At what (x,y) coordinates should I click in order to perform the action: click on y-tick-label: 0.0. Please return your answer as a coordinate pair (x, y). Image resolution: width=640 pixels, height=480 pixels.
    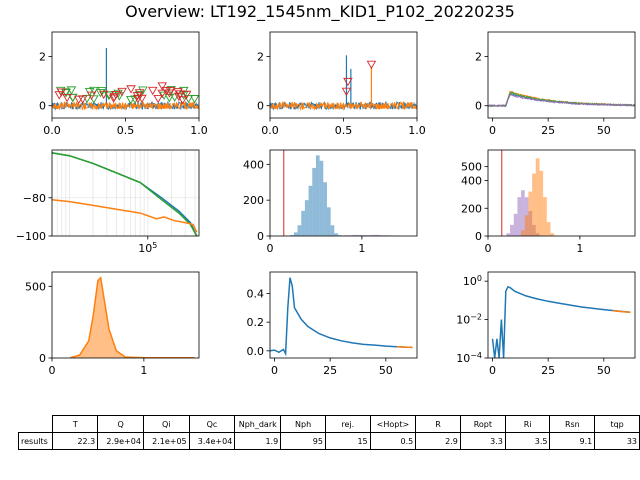
    Looking at the image, I should click on (256, 351).